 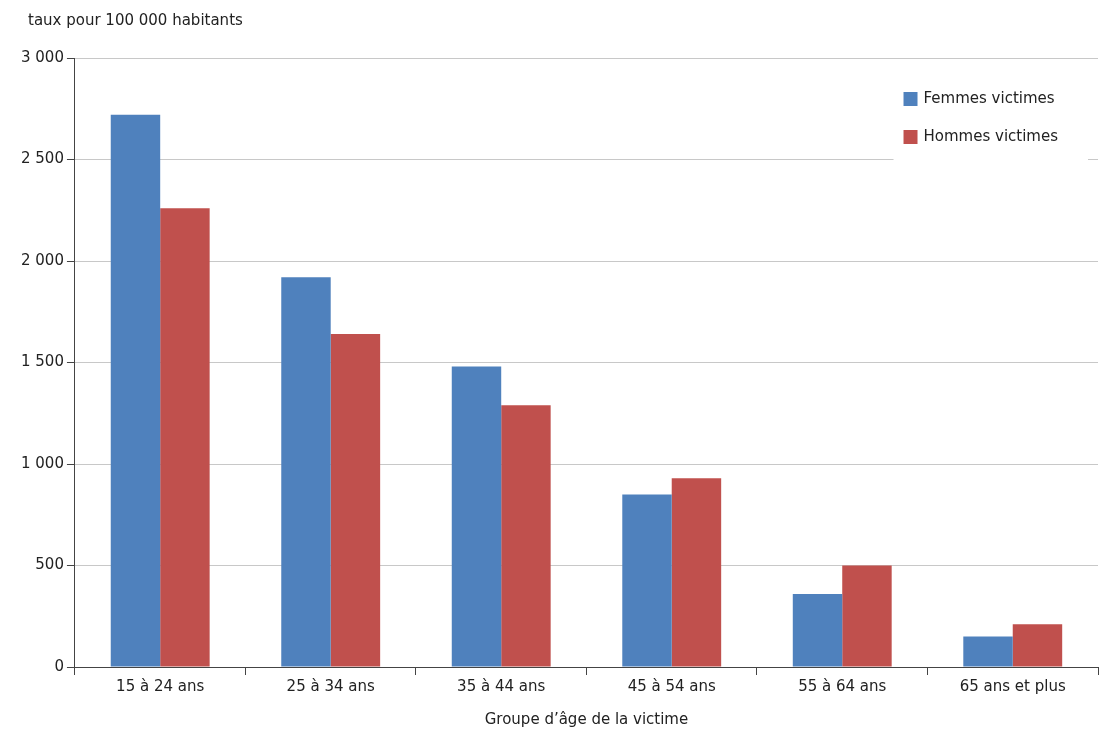 What do you see at coordinates (136, 20) in the screenshot?
I see `y-axis-title: taux pour 100 000 habitants` at bounding box center [136, 20].